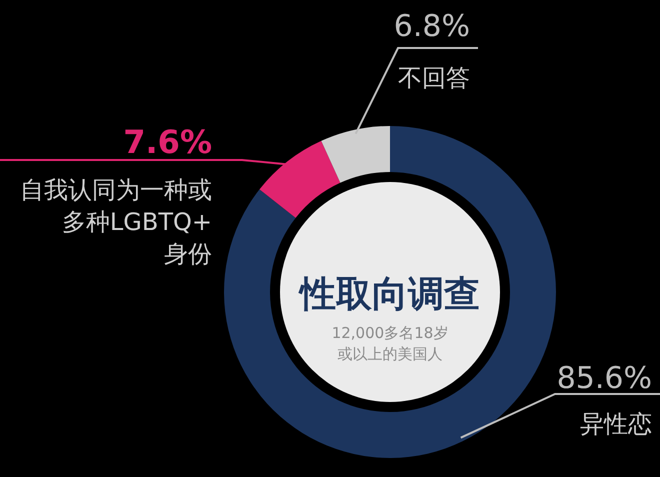 This screenshot has height=477, width=660. What do you see at coordinates (167, 142) in the screenshot?
I see `data-label: 7.6%` at bounding box center [167, 142].